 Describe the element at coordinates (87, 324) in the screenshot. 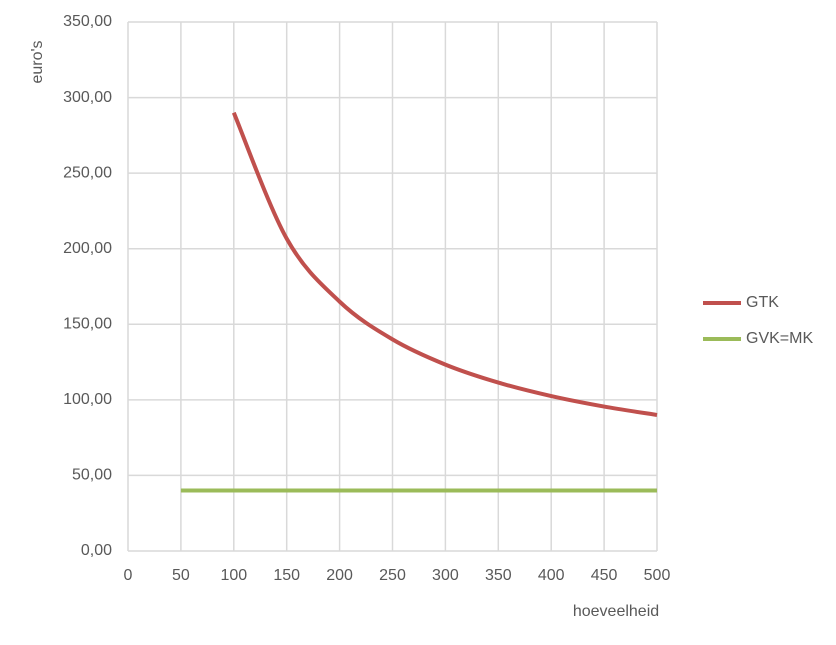

I see `y-tick-label: 150,00` at that location.